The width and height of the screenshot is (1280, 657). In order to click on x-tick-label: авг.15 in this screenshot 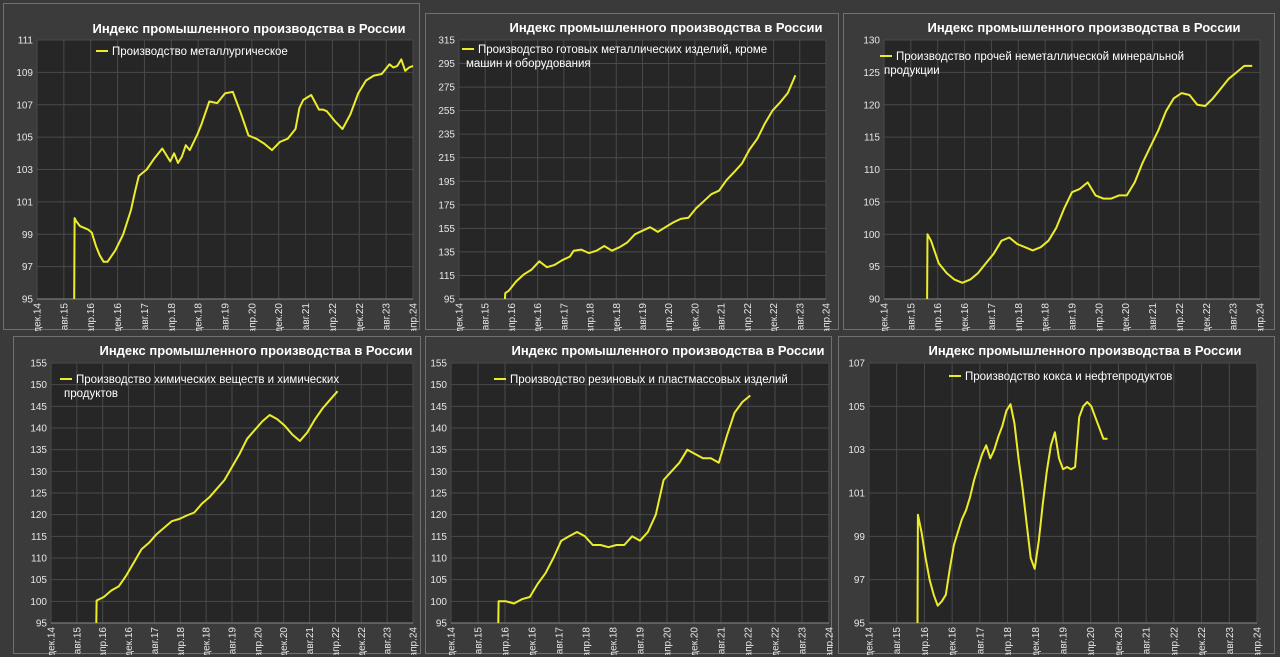, I will do `click(64, 317)`.